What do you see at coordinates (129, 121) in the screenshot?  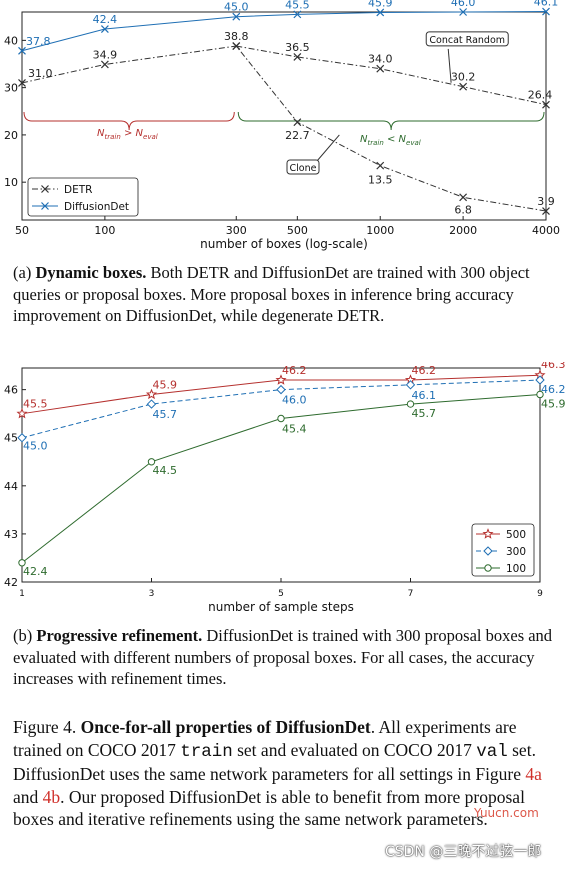 I see `brace-train-gt-eval` at bounding box center [129, 121].